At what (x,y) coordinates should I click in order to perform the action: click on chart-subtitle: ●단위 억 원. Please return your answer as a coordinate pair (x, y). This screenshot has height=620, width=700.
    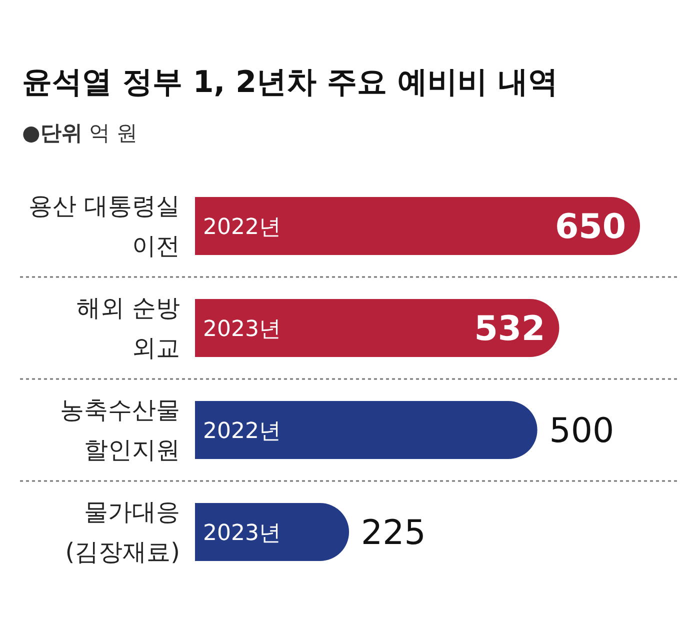
    Looking at the image, I should click on (80, 133).